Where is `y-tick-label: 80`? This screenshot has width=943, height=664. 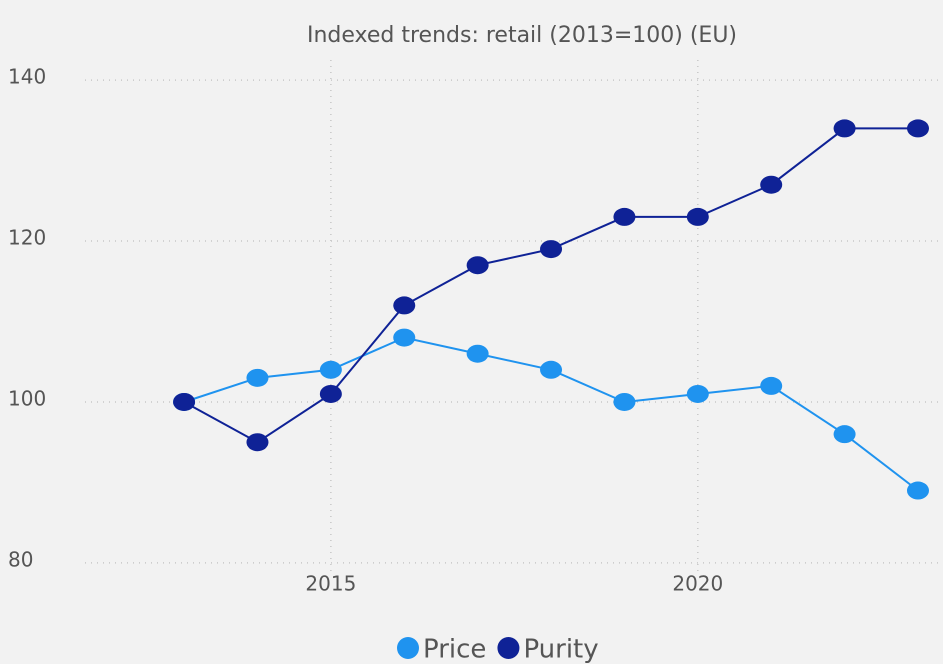 y-tick-label: 80 is located at coordinates (20, 559).